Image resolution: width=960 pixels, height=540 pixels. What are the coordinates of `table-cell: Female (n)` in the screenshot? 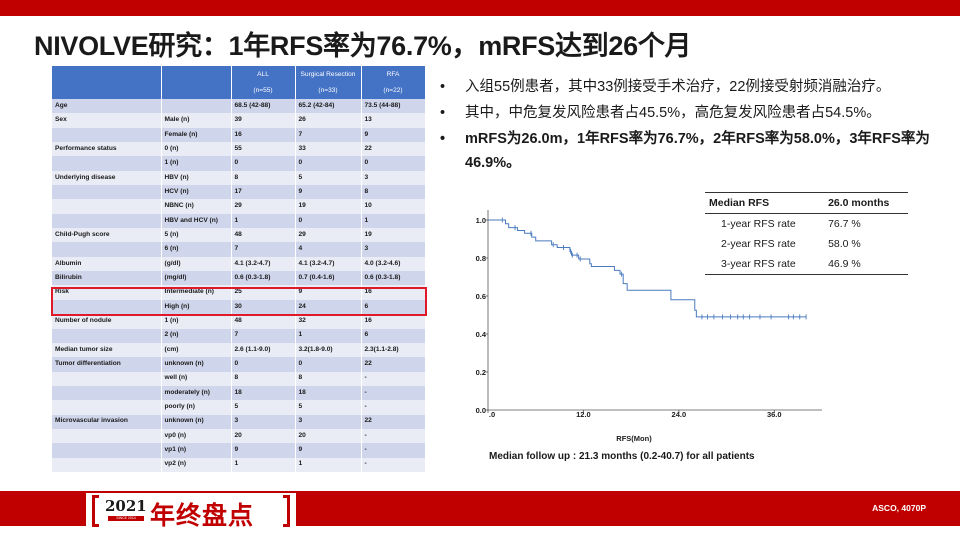 It's located at (196, 135).